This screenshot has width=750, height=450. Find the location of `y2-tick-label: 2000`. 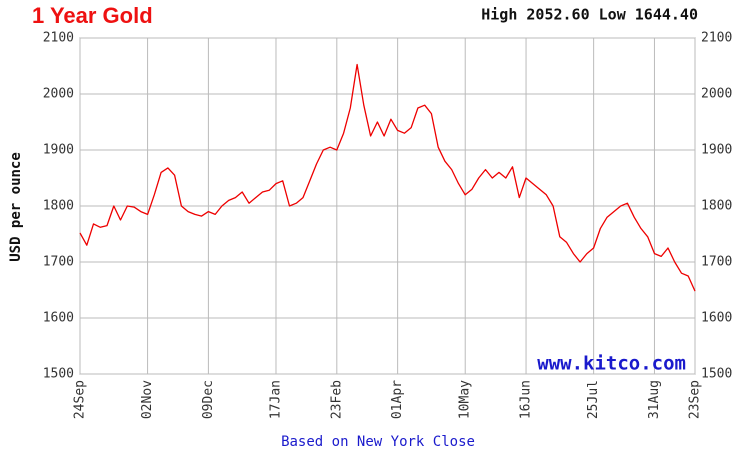

y2-tick-label: 2000 is located at coordinates (716, 94).